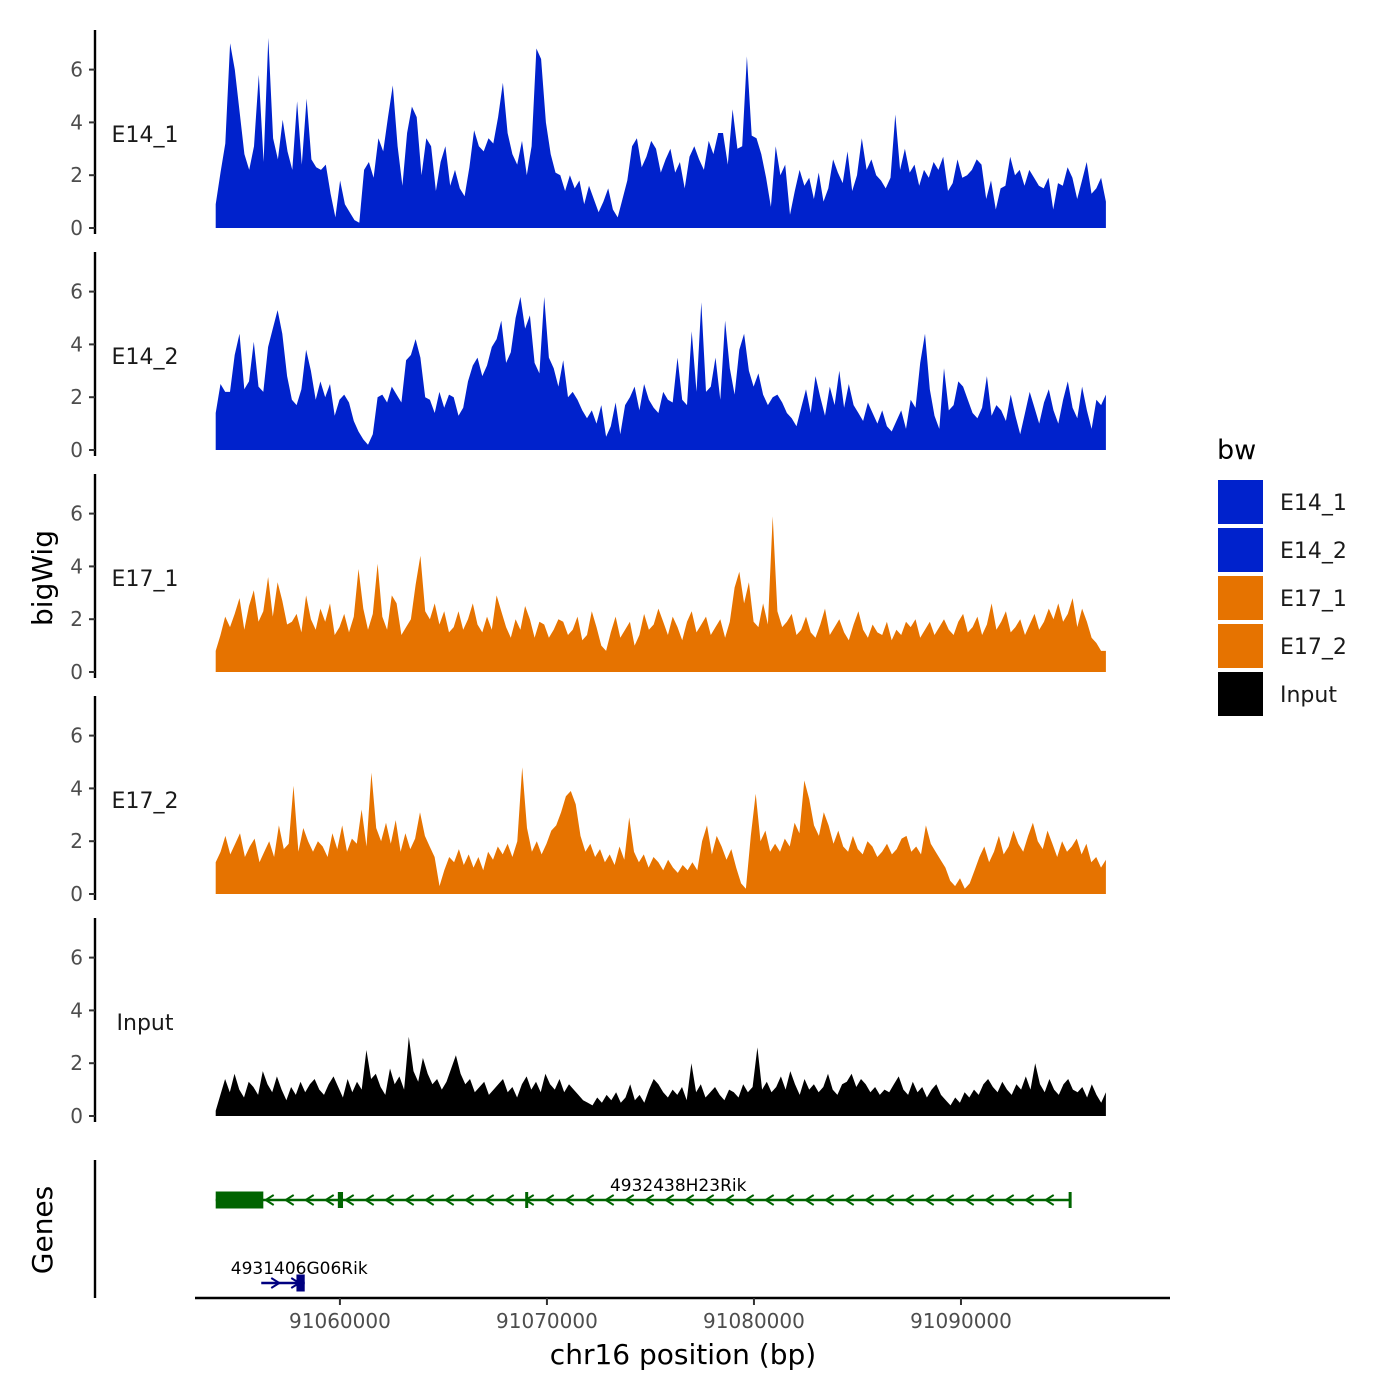  What do you see at coordinates (1313, 503) in the screenshot?
I see `legend-label: E14_1` at bounding box center [1313, 503].